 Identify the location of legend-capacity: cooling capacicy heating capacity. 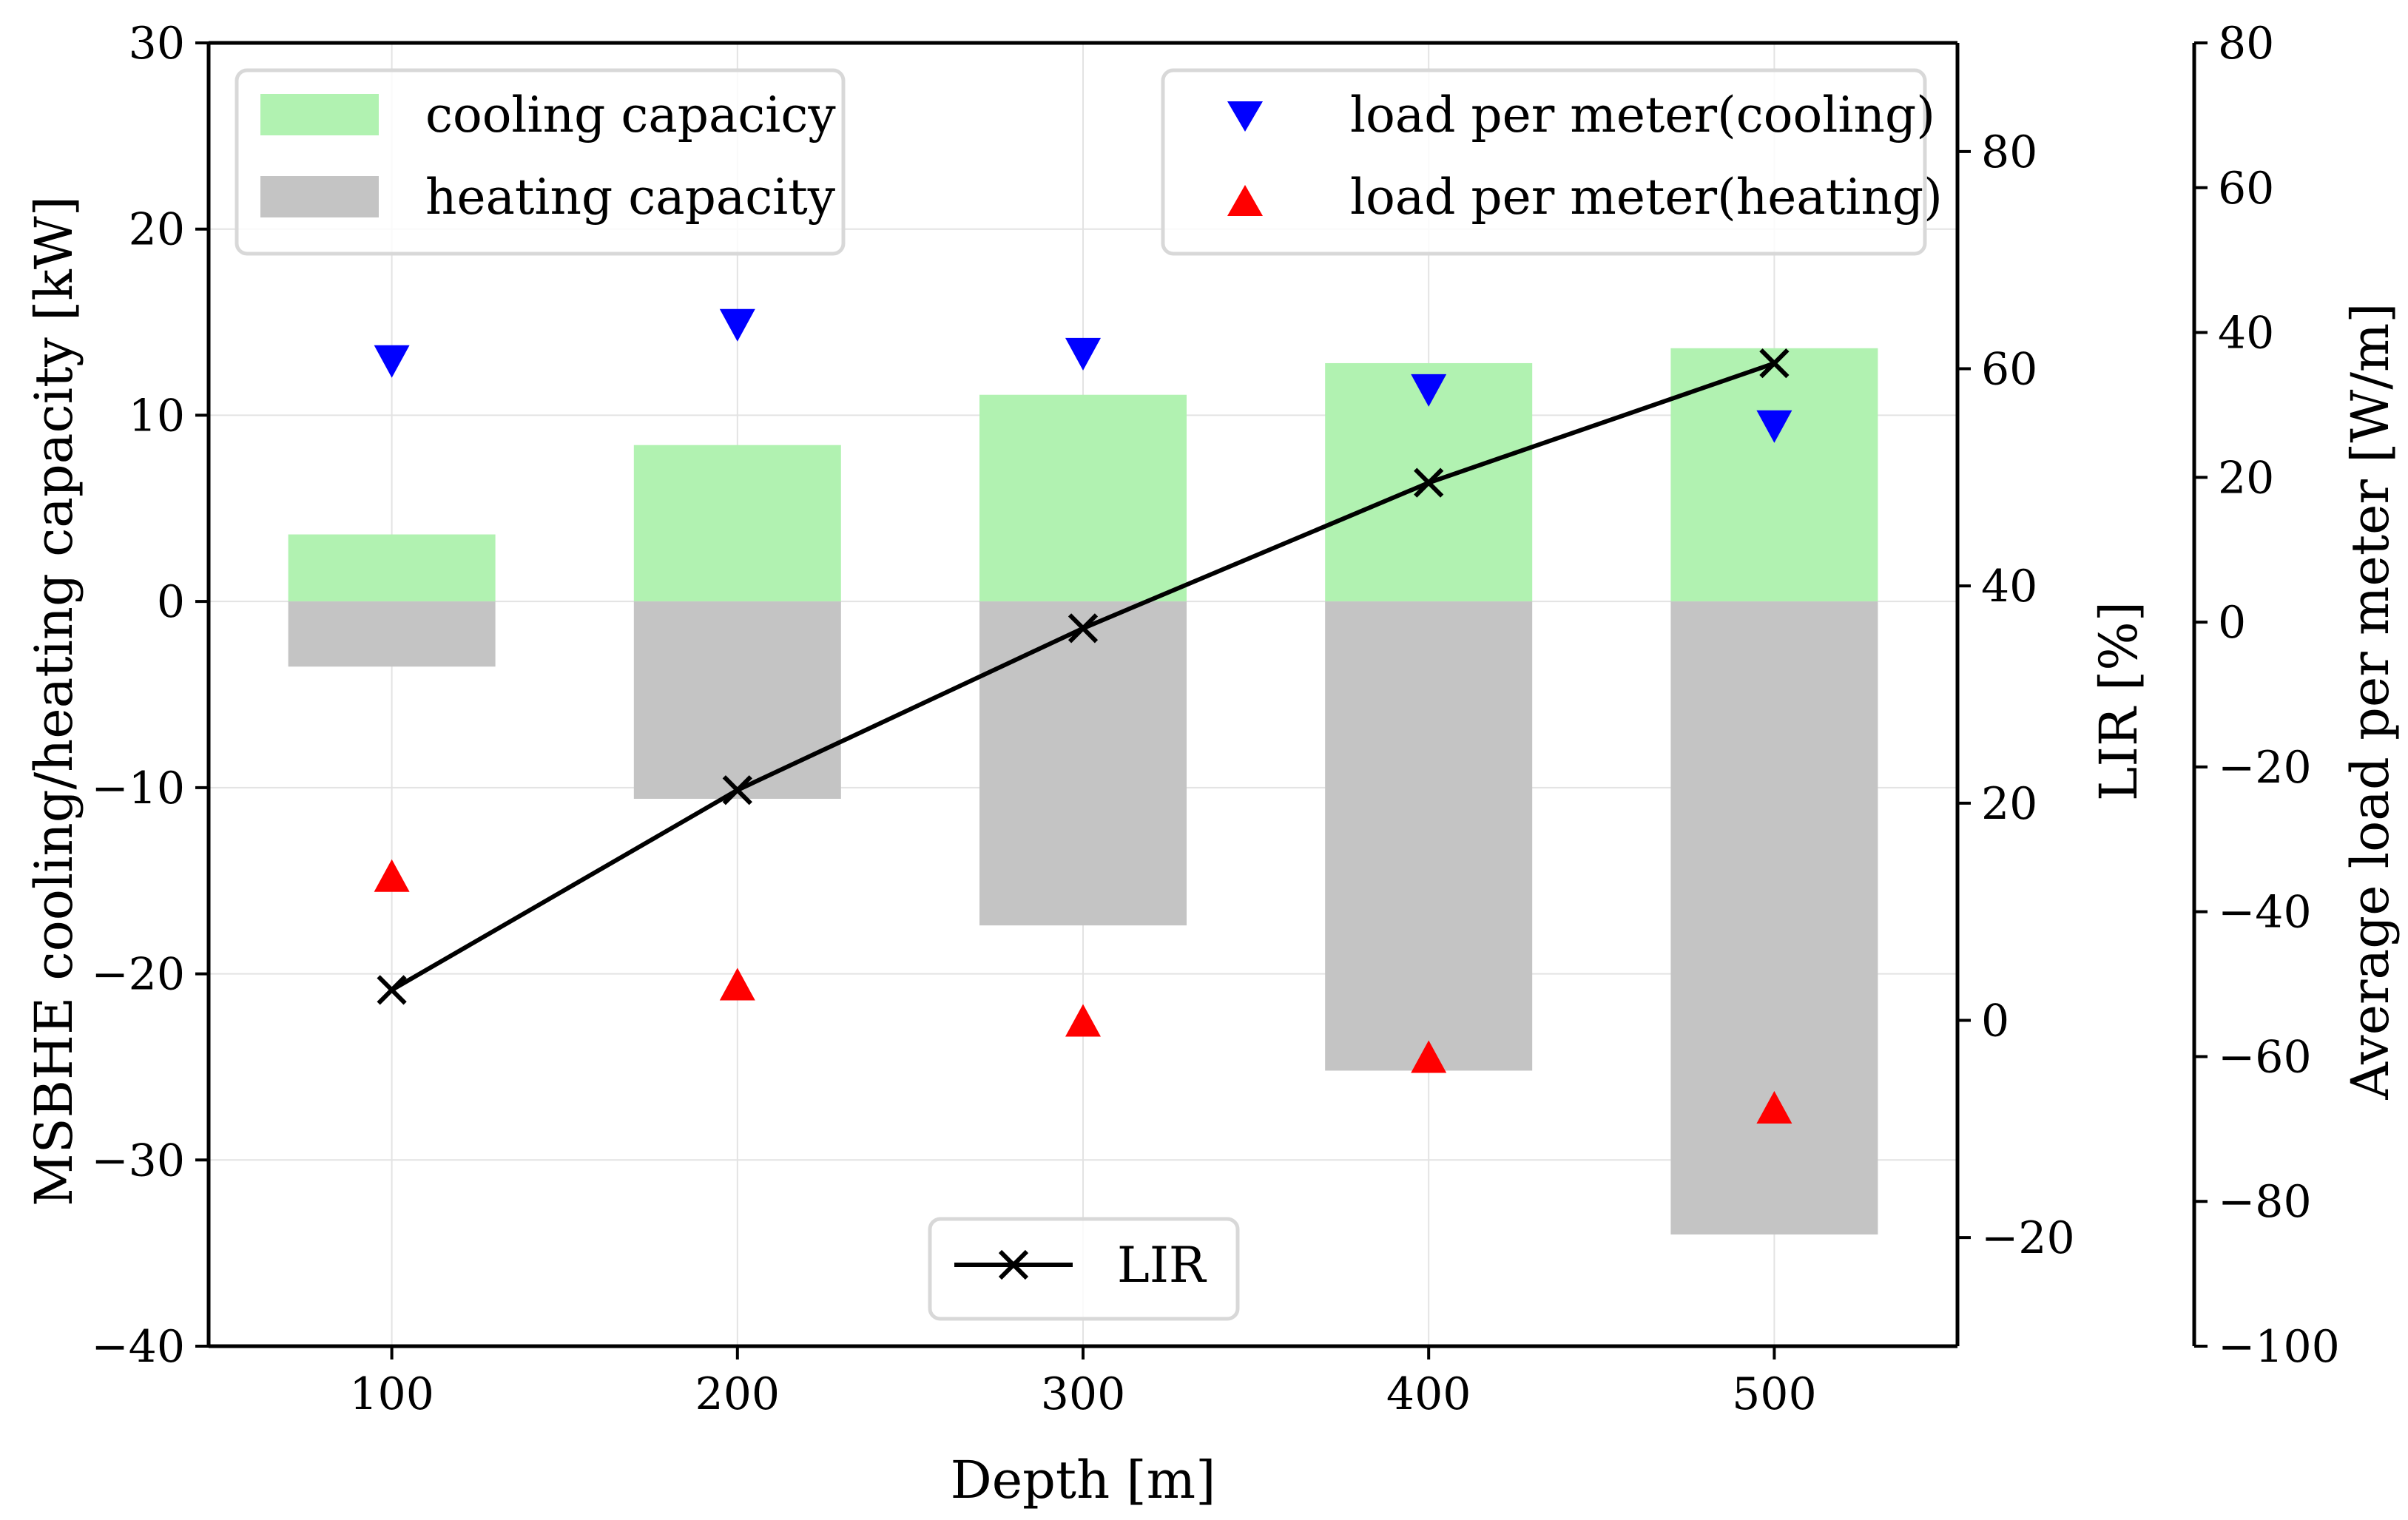
(540, 162).